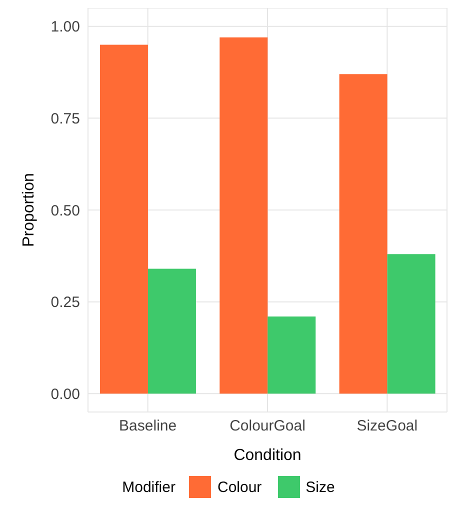 Image resolution: width=465 pixels, height=518 pixels. I want to click on y-tick-label: 0.25, so click(65, 303).